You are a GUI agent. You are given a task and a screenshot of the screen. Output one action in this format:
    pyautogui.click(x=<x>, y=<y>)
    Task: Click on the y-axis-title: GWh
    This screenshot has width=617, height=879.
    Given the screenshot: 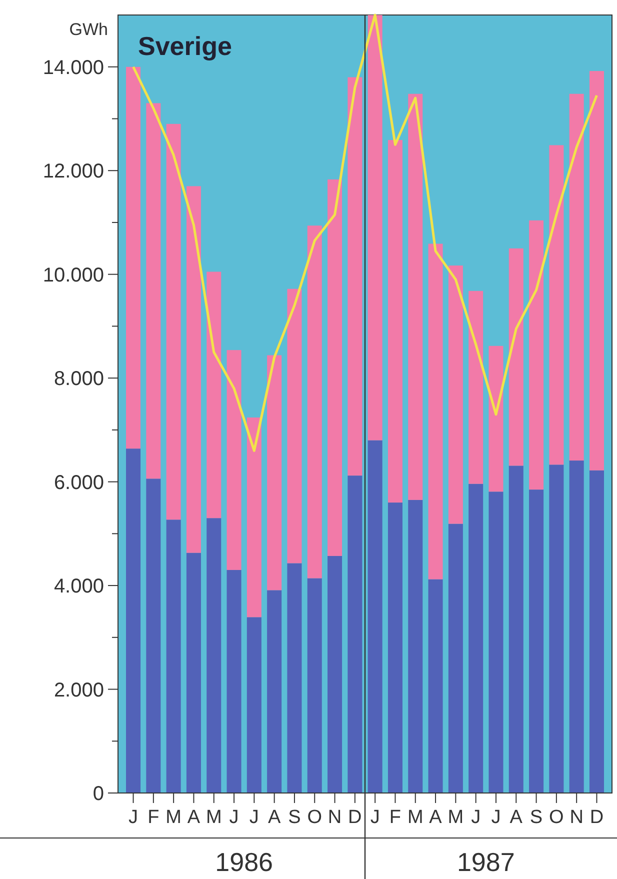 What is the action you would take?
    pyautogui.click(x=88, y=29)
    